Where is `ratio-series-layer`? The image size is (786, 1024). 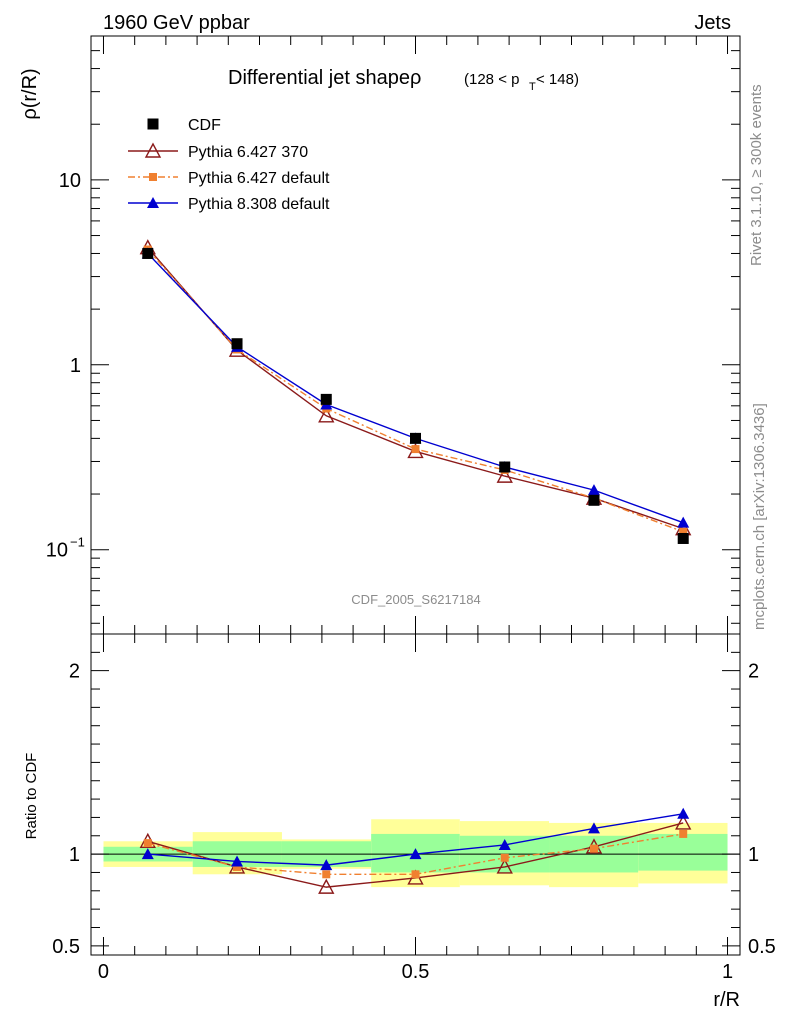 ratio-series-layer is located at coordinates (415, 850).